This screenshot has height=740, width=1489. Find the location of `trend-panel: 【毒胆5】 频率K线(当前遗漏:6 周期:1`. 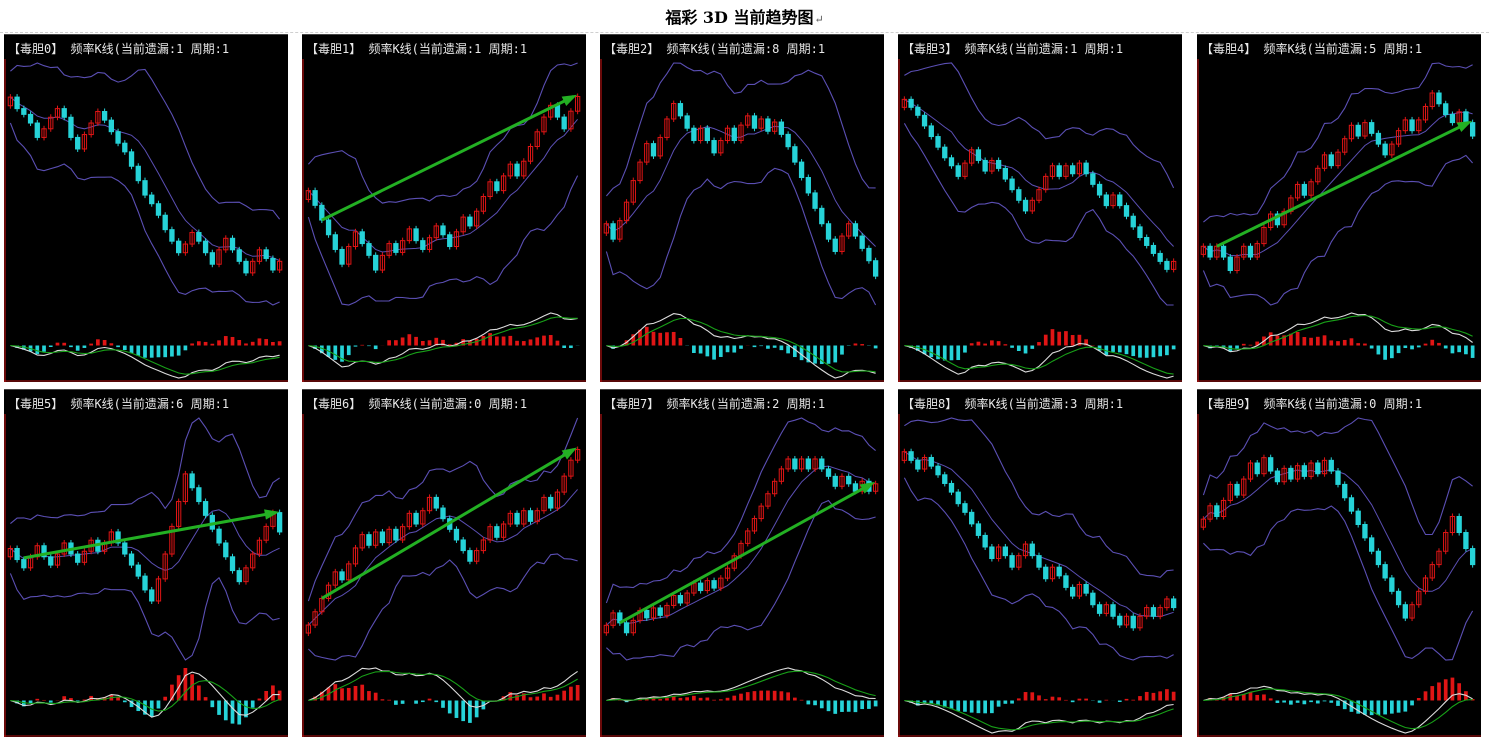

trend-panel: 【毒胆5】 频率K线(当前遗漏:6 周期:1 is located at coordinates (146, 563).